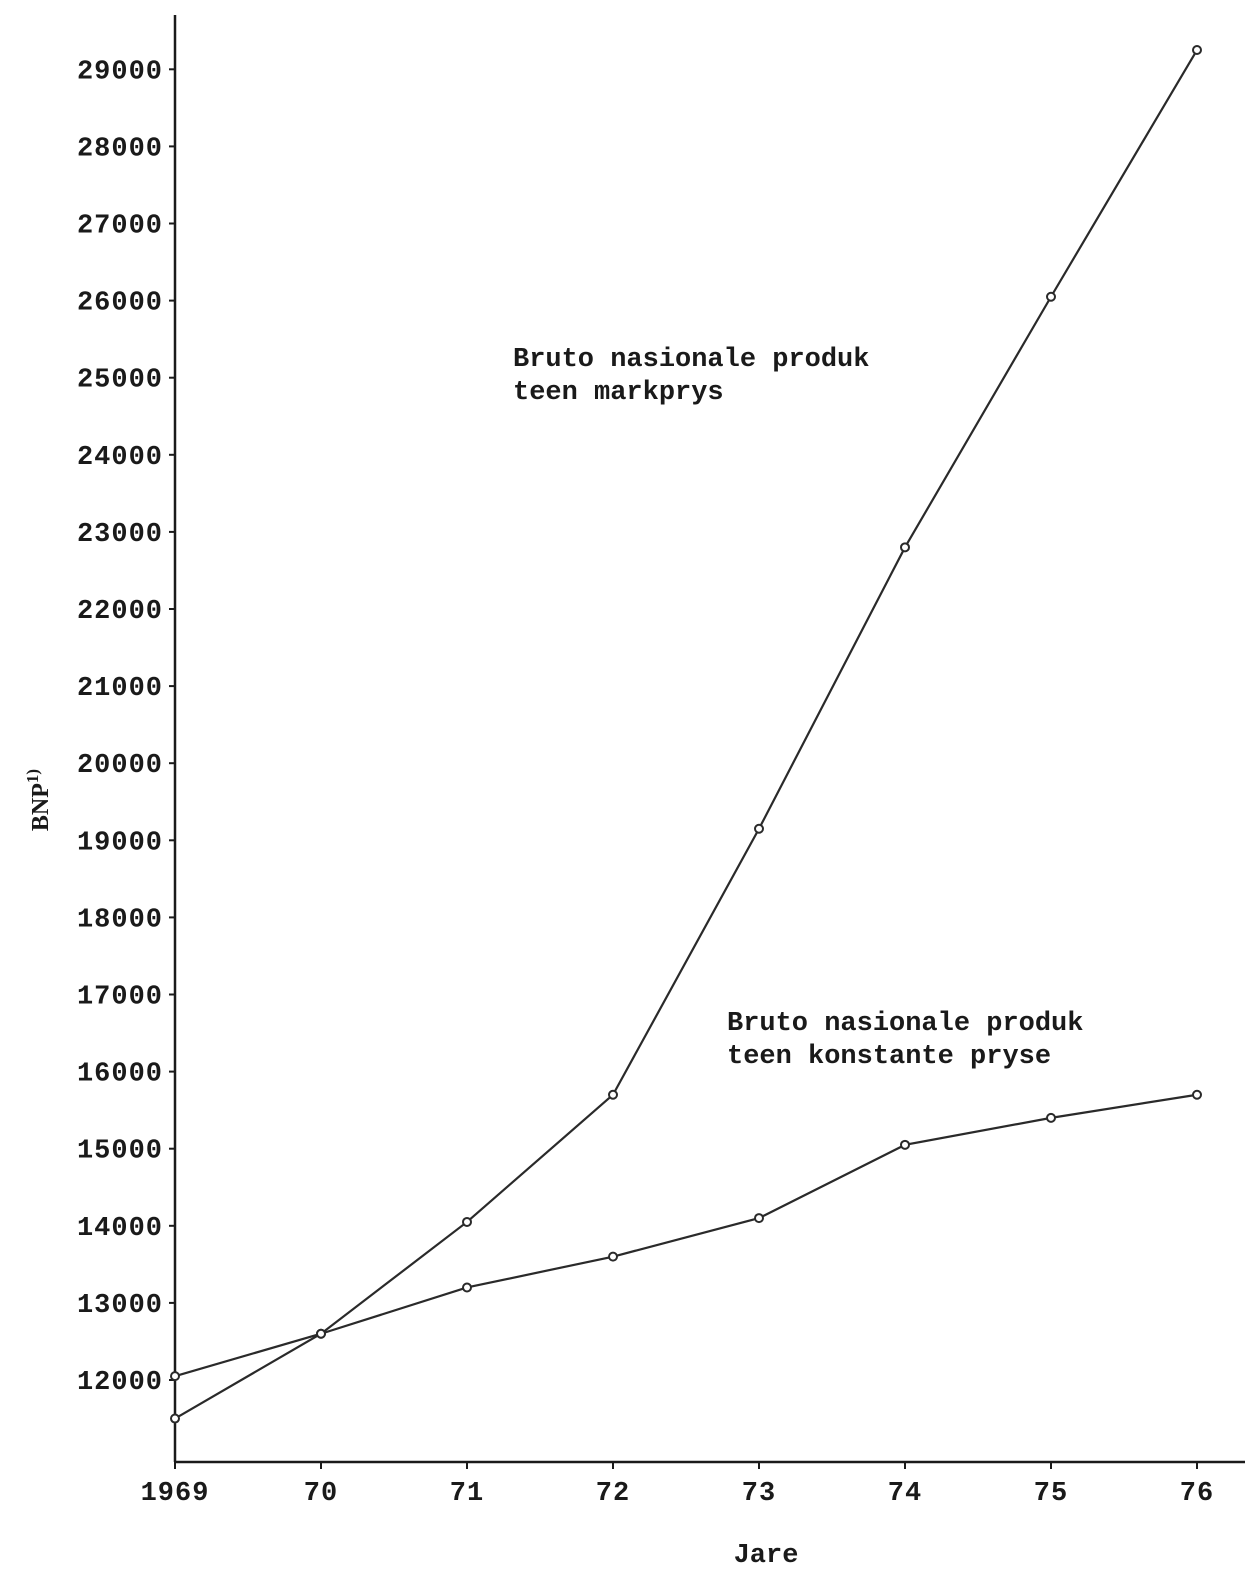 Image resolution: width=1249 pixels, height=1570 pixels. What do you see at coordinates (1197, 1494) in the screenshot?
I see `x-tick-label: 76` at bounding box center [1197, 1494].